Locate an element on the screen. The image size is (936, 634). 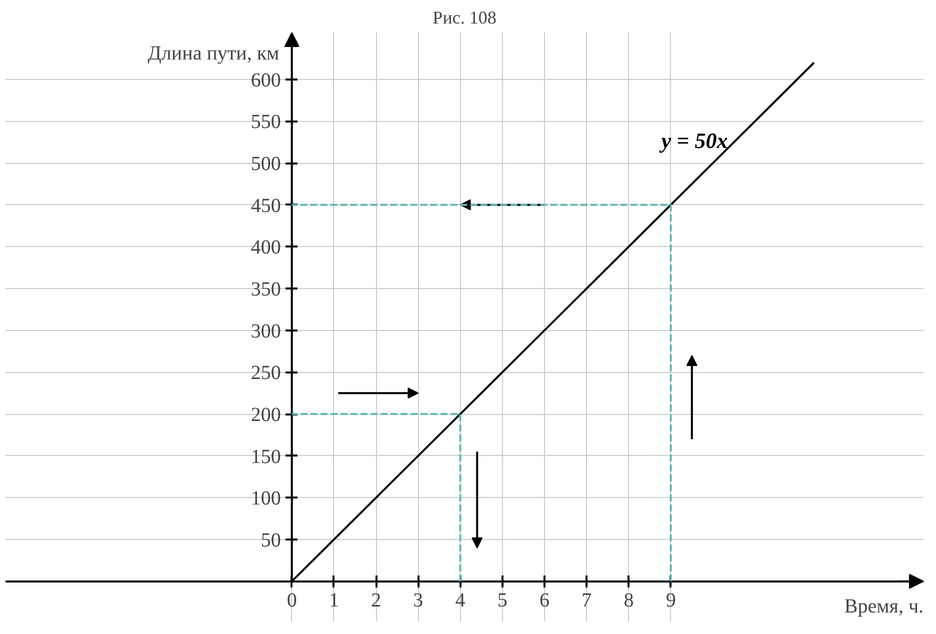
y-tick-label: 150 is located at coordinates (265, 457).